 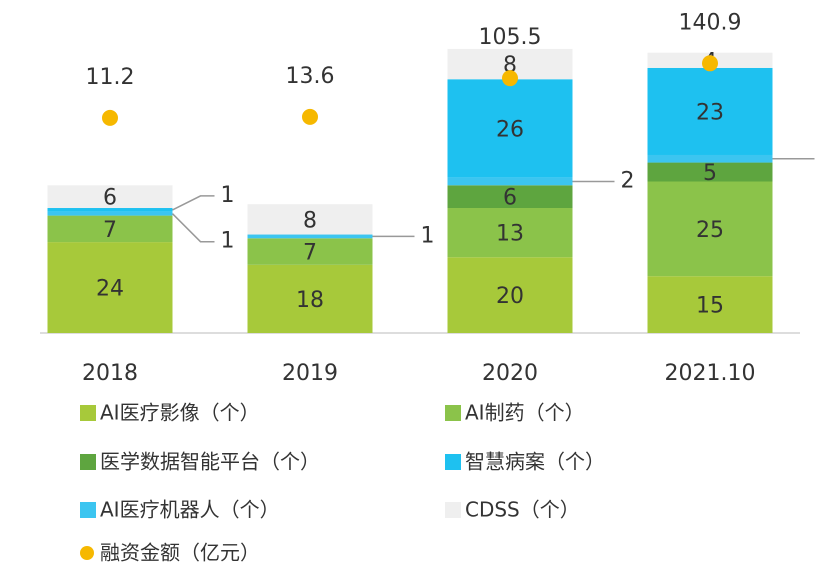 What do you see at coordinates (510, 37) in the screenshot?
I see `dot-label: 105.5` at bounding box center [510, 37].